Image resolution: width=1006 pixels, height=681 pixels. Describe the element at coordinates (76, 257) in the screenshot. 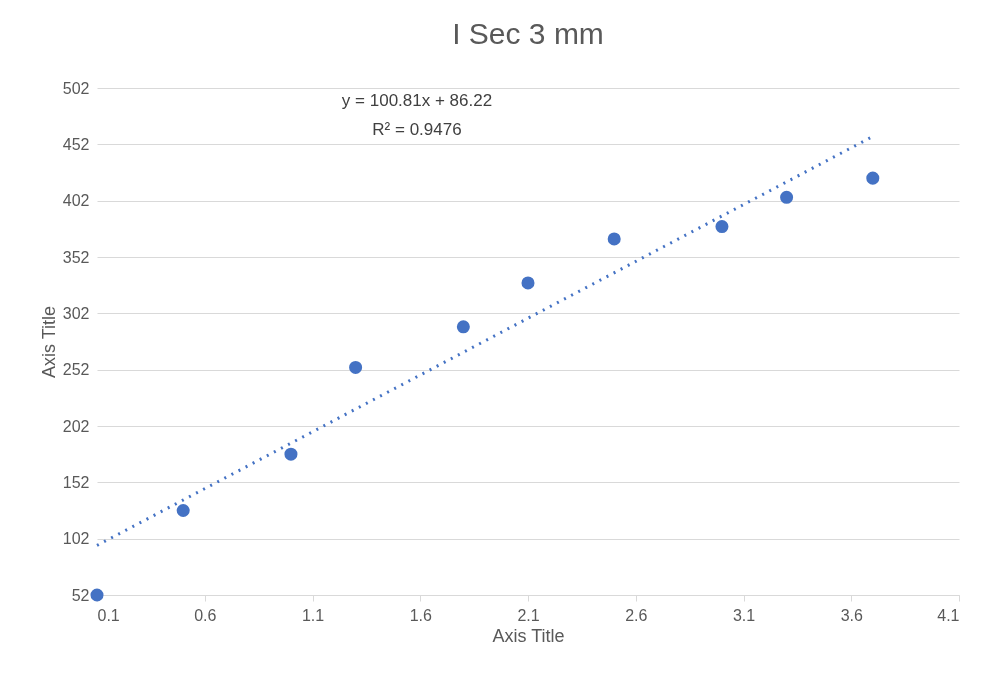

I see `y-tick-label: 352` at that location.